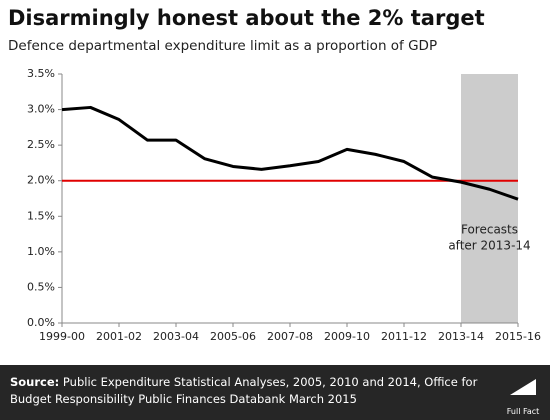  What do you see at coordinates (489, 230) in the screenshot?
I see `annotation: Forecasts` at bounding box center [489, 230].